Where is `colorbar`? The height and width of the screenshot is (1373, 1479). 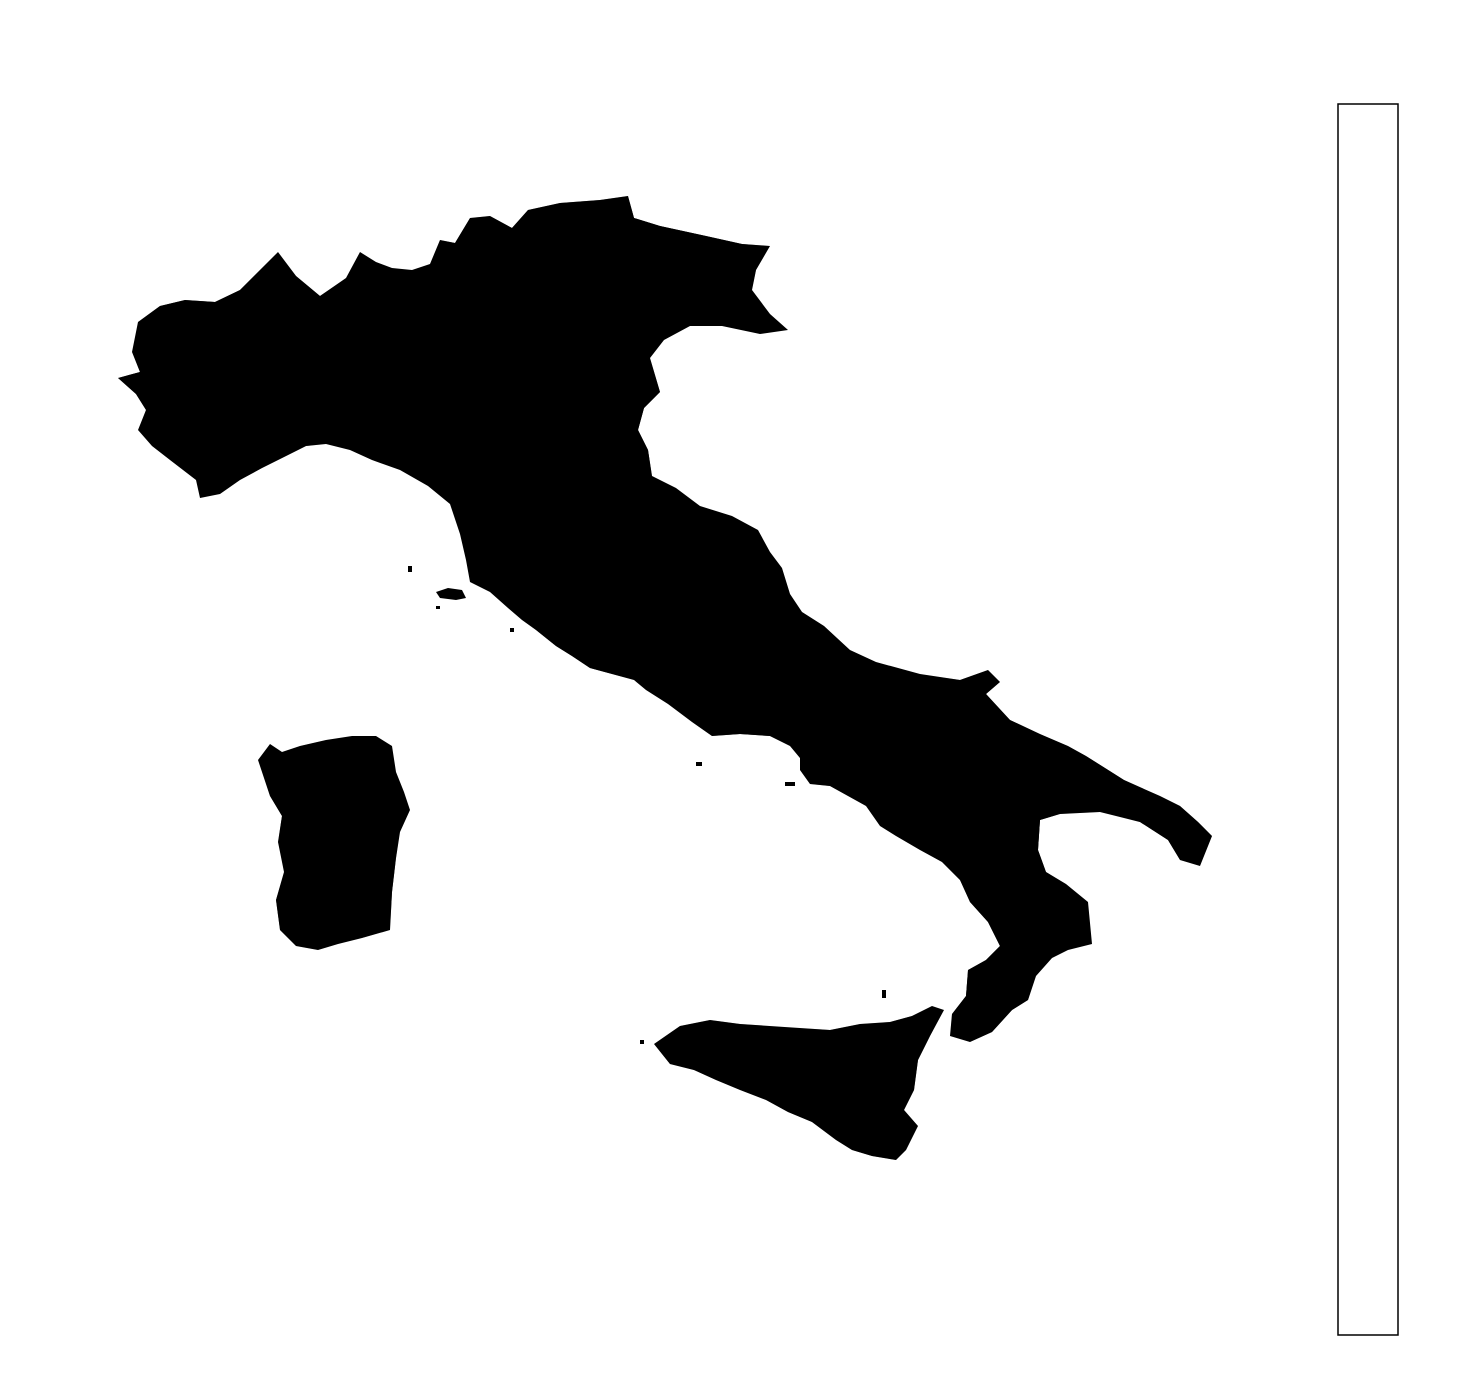
colorbar is located at coordinates (1368, 719).